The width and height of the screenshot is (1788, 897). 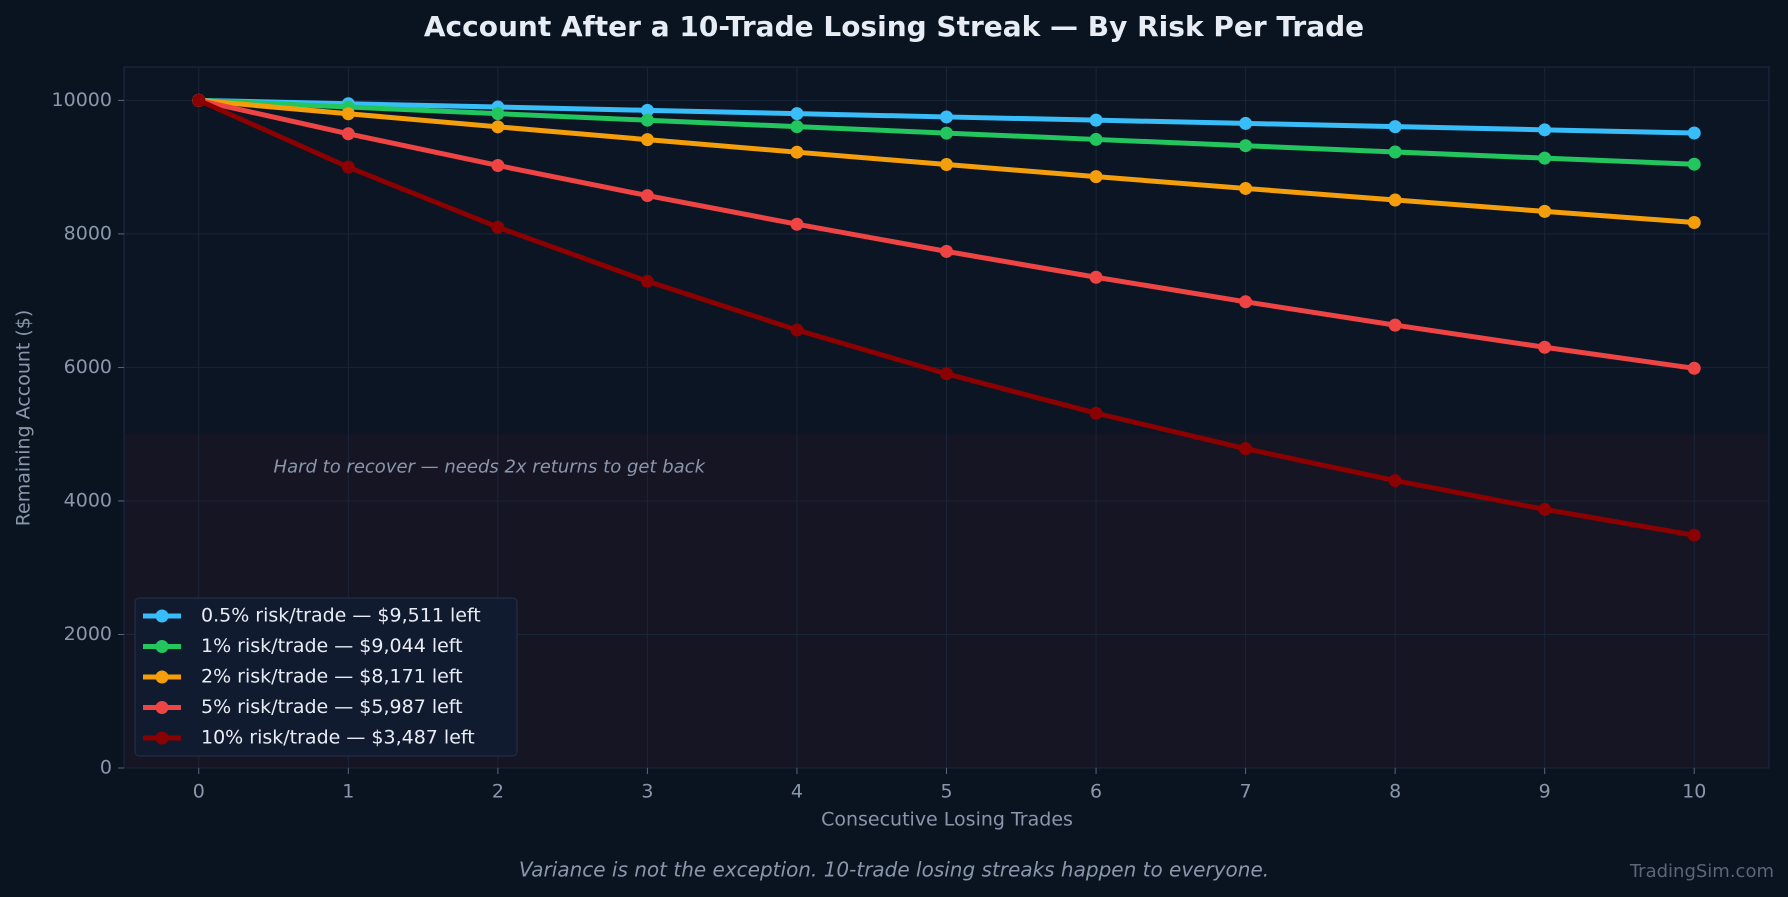 What do you see at coordinates (498, 792) in the screenshot?
I see `x-tick-label: 2` at bounding box center [498, 792].